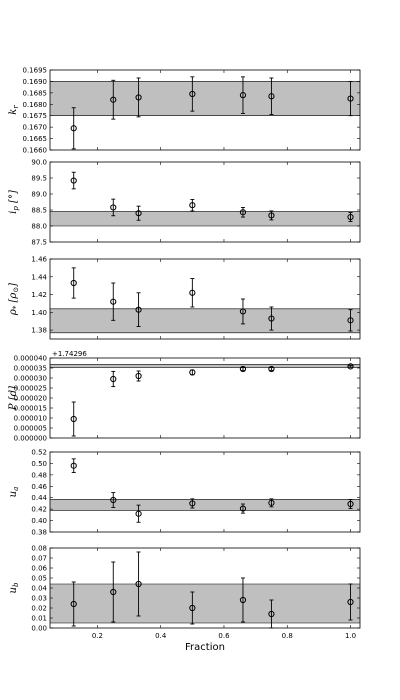 The image size is (400, 700). I want to click on y-axis-label: ub, so click(14, 587).